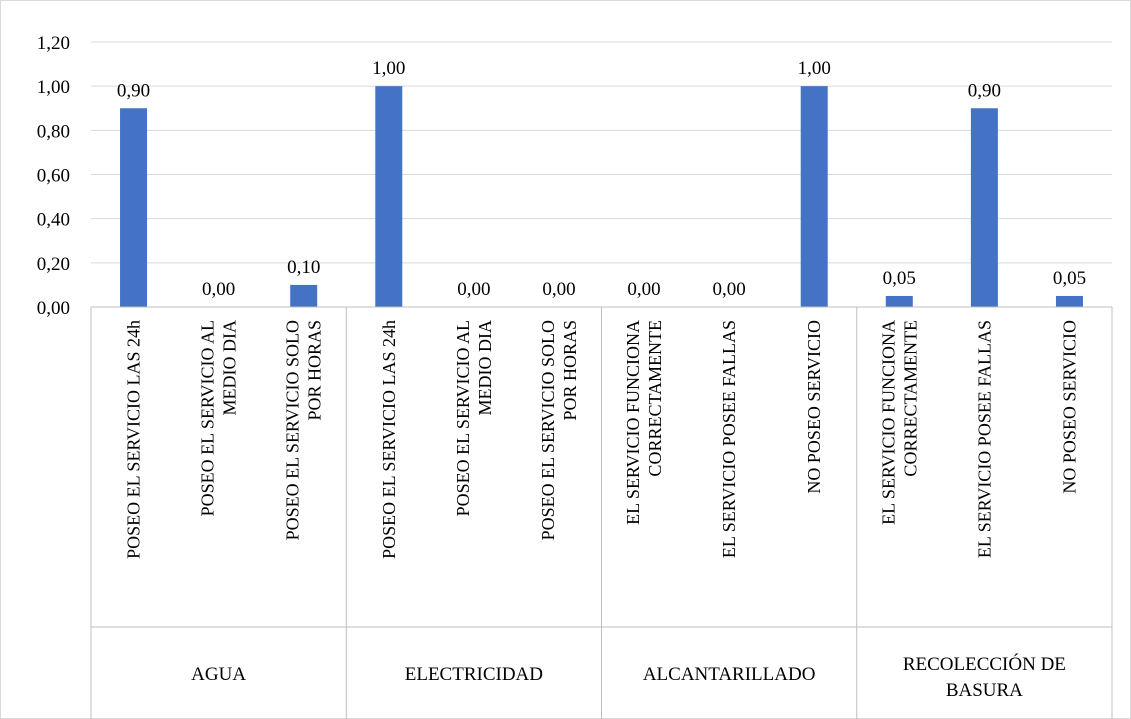 Image resolution: width=1131 pixels, height=719 pixels. I want to click on y-tick-label: 1,20, so click(53, 43).